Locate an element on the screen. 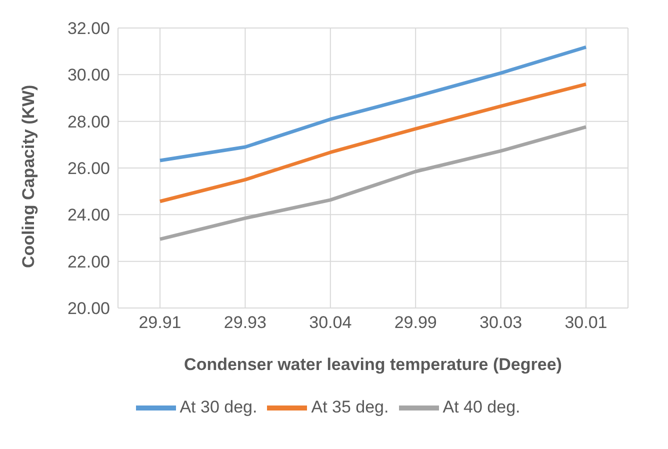 The image size is (668, 449). y-axis-title: Cooling Capacity (KW) is located at coordinates (28, 176).